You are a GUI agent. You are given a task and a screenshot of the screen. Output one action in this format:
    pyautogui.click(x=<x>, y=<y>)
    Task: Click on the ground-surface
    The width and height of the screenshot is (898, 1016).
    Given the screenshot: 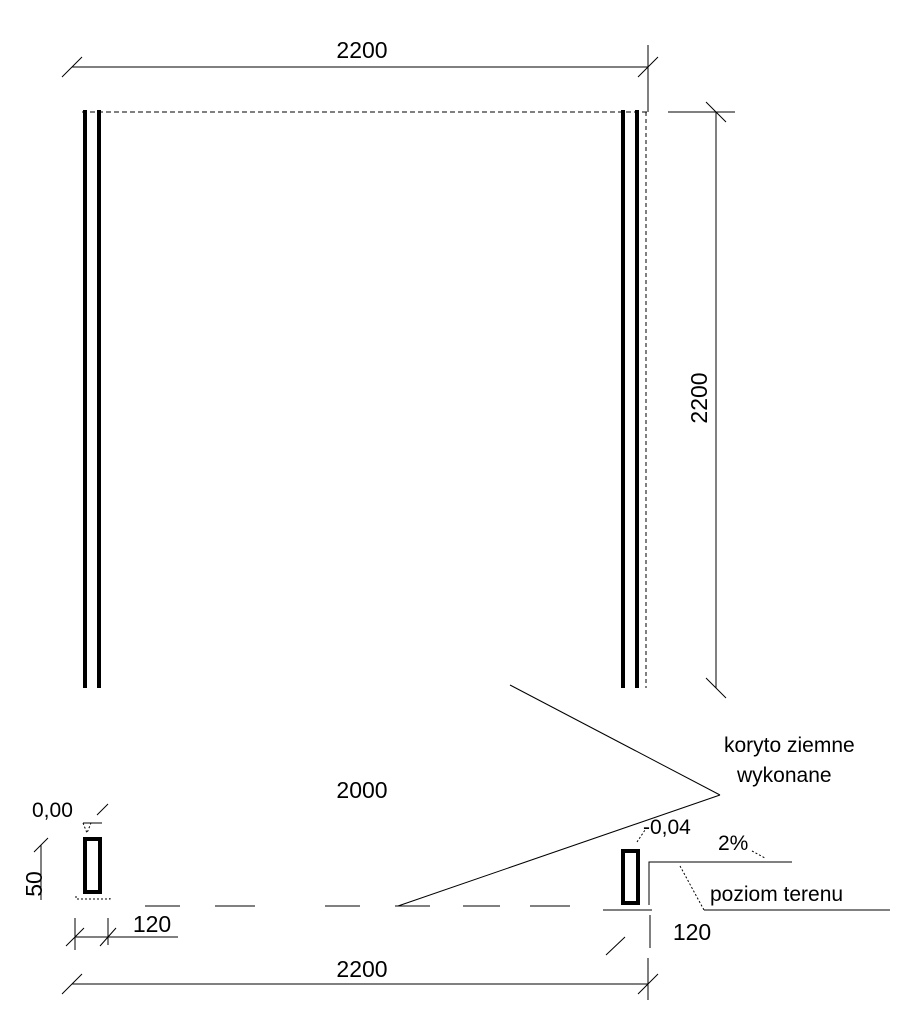 What is the action you would take?
    pyautogui.click(x=720, y=904)
    